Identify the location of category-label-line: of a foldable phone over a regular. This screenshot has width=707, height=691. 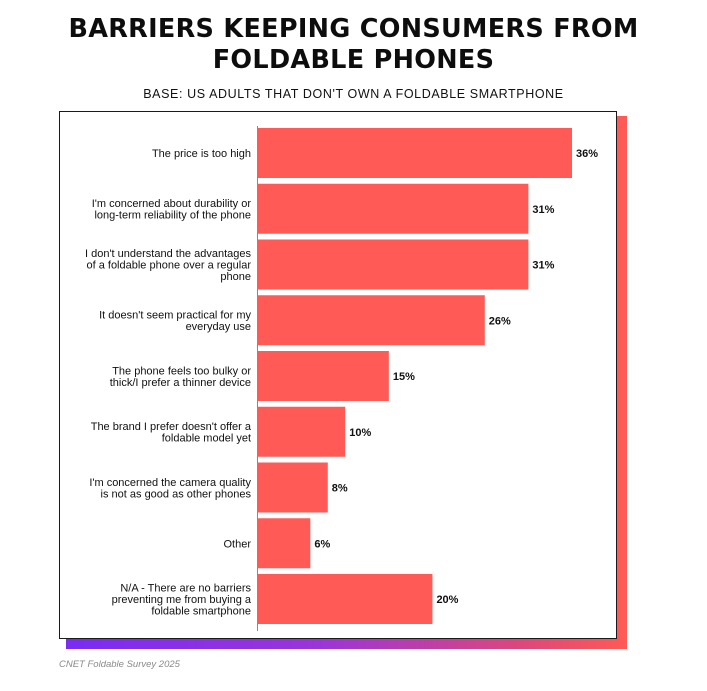
(168, 266).